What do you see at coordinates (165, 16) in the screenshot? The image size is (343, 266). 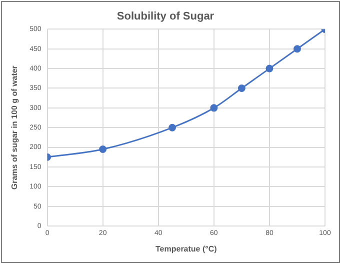 I see `chart-title: Solubility of Sugar` at bounding box center [165, 16].